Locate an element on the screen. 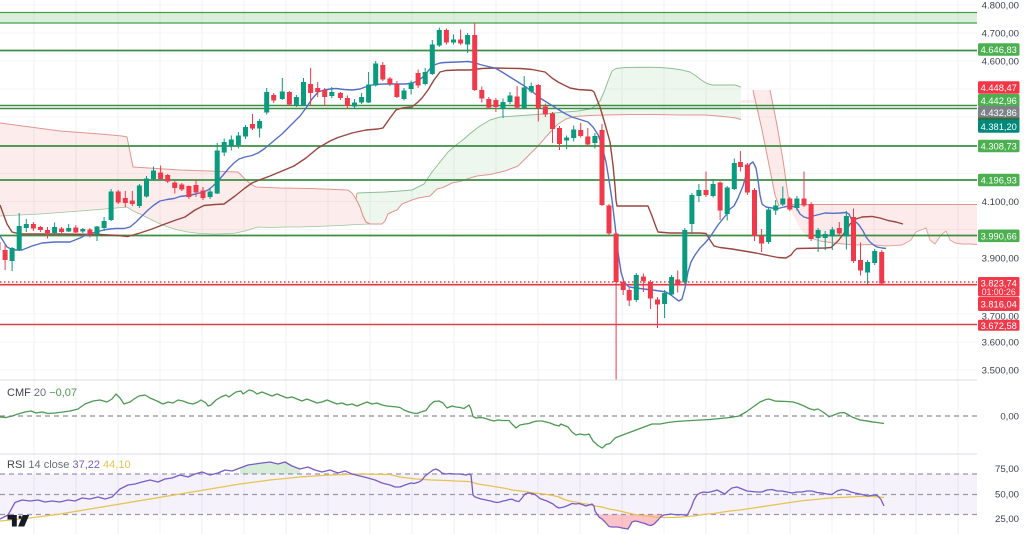  svg-text: 4.432,86 is located at coordinates (999, 113).